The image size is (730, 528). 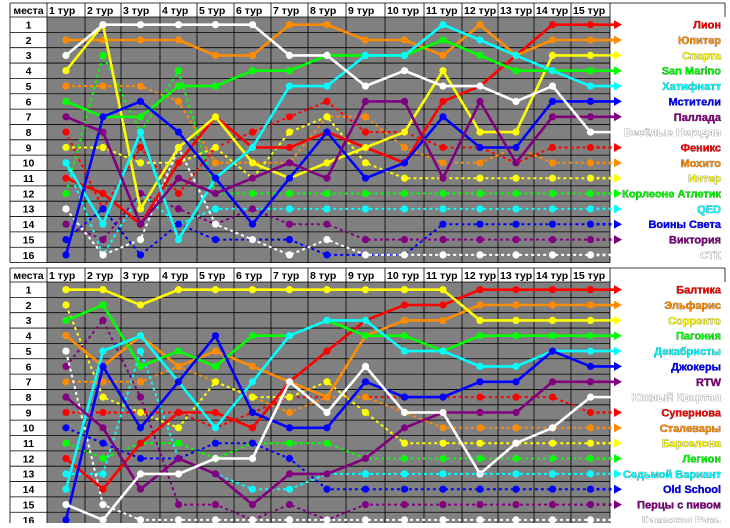 What do you see at coordinates (29, 87) in the screenshot?
I see `place-label: 5` at bounding box center [29, 87].